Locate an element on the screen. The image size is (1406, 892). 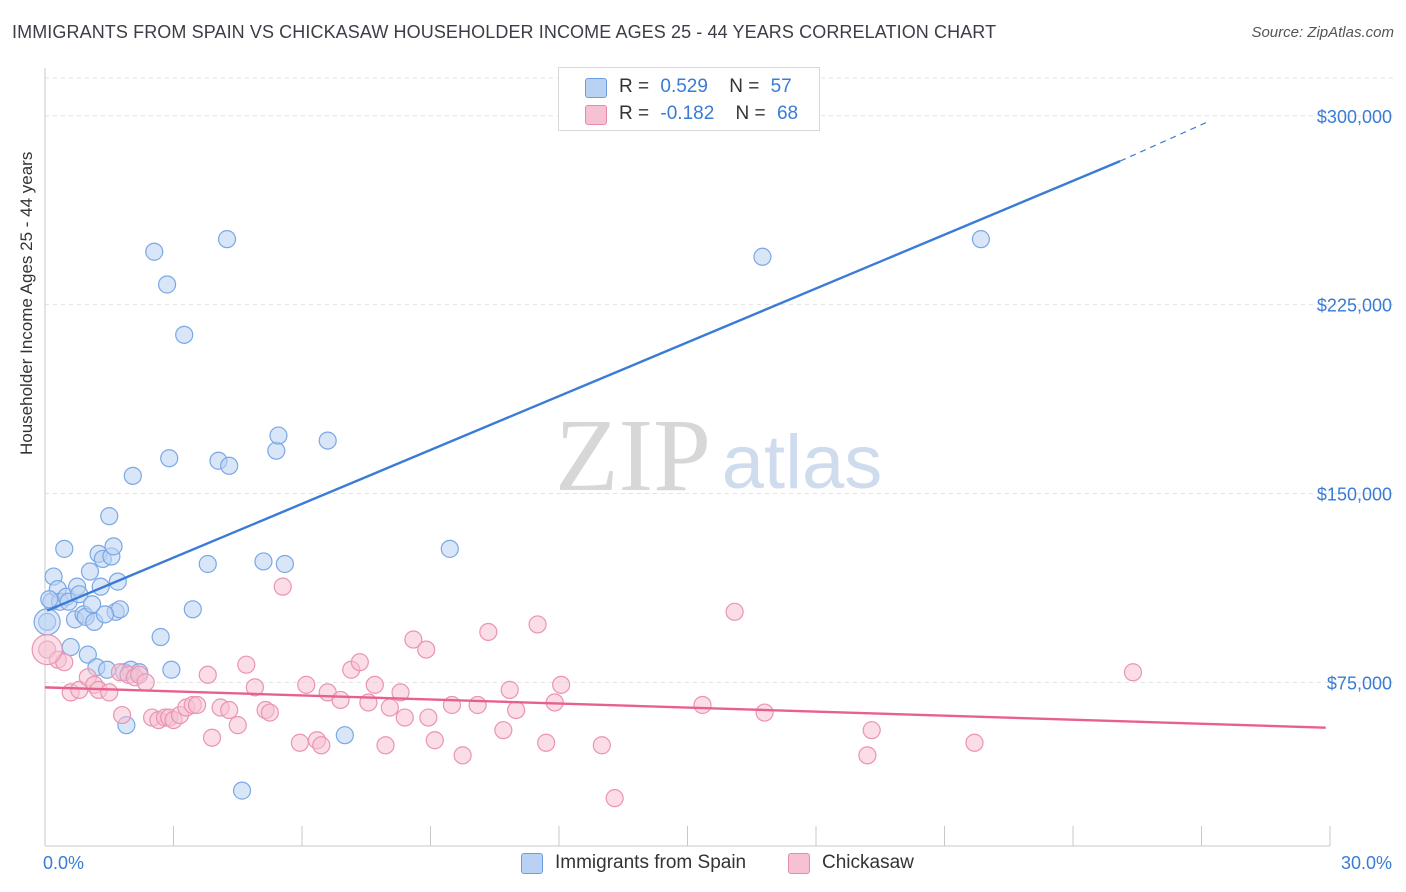
chickasaw-trend-line is located at coordinates (685, 707).